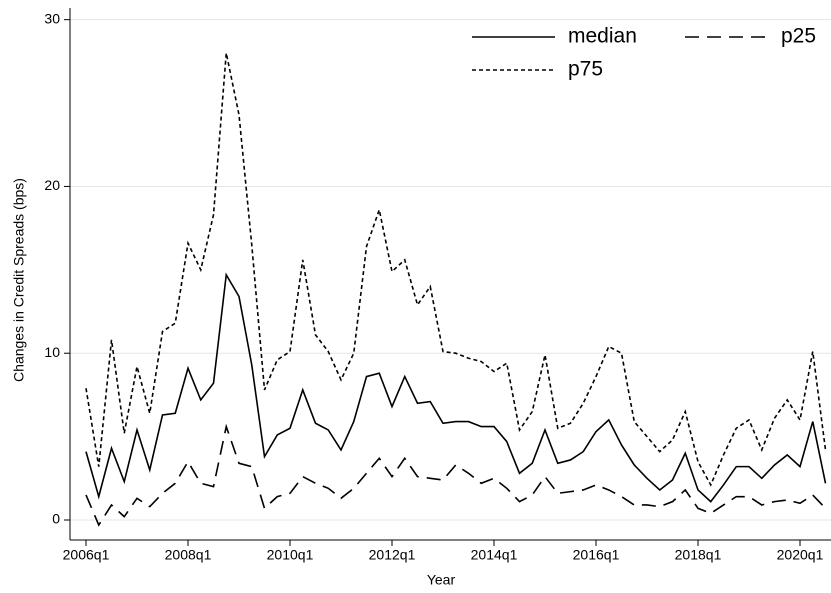  What do you see at coordinates (494, 555) in the screenshot?
I see `x-tick-label: 2014q1` at bounding box center [494, 555].